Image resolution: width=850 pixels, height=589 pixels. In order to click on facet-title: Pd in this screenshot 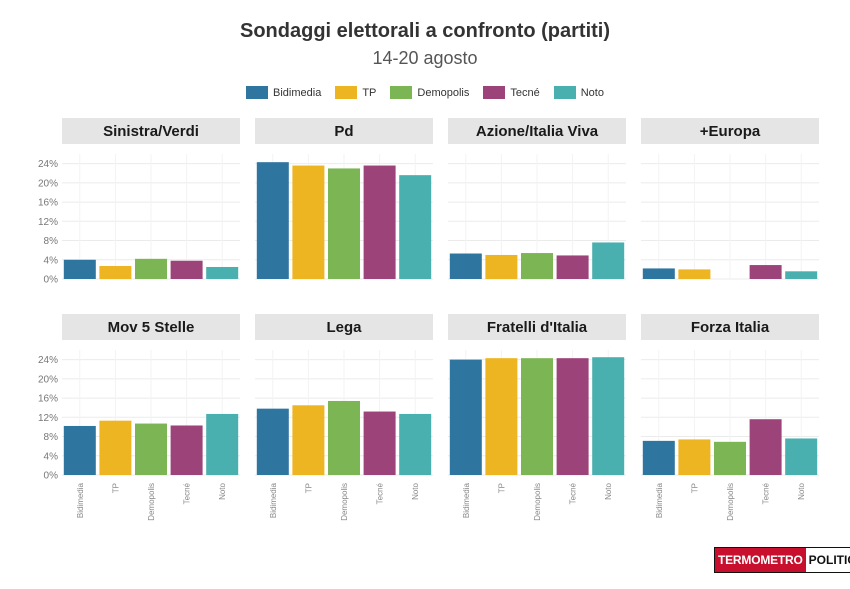, I will do `click(343, 131)`.